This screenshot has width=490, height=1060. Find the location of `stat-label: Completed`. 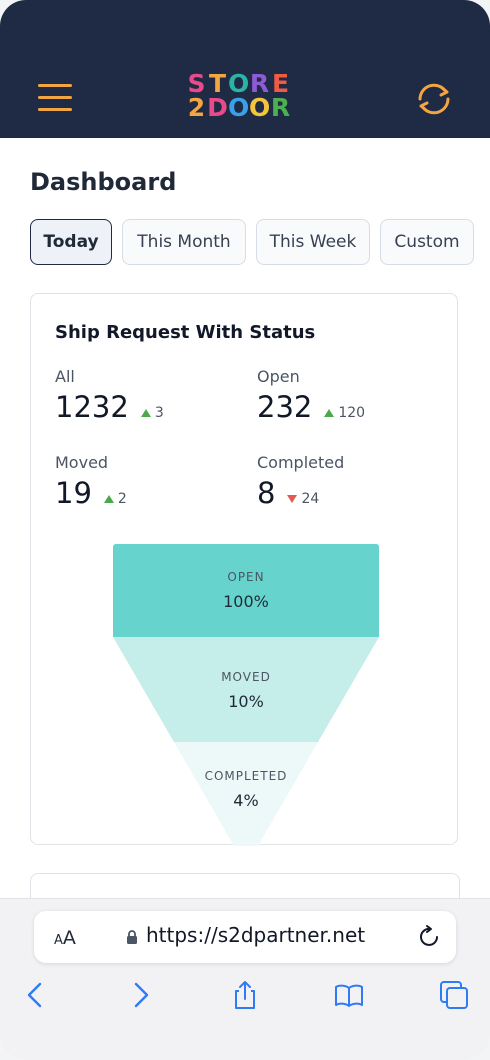

stat-label: Completed is located at coordinates (301, 462).